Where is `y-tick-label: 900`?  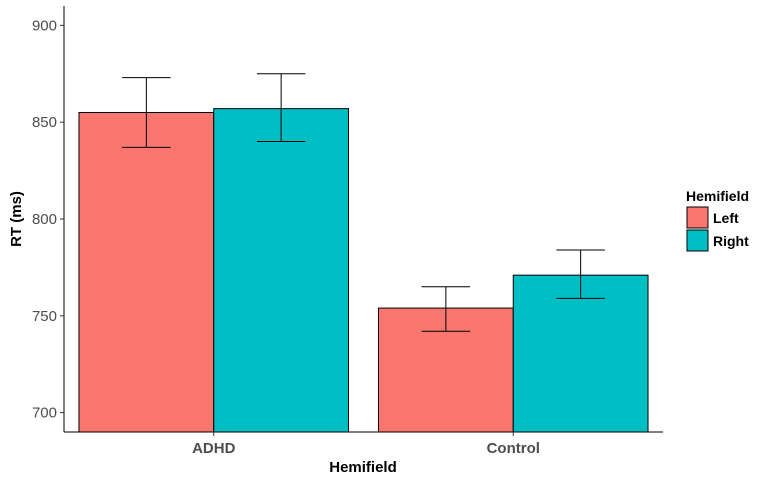 y-tick-label: 900 is located at coordinates (44, 25).